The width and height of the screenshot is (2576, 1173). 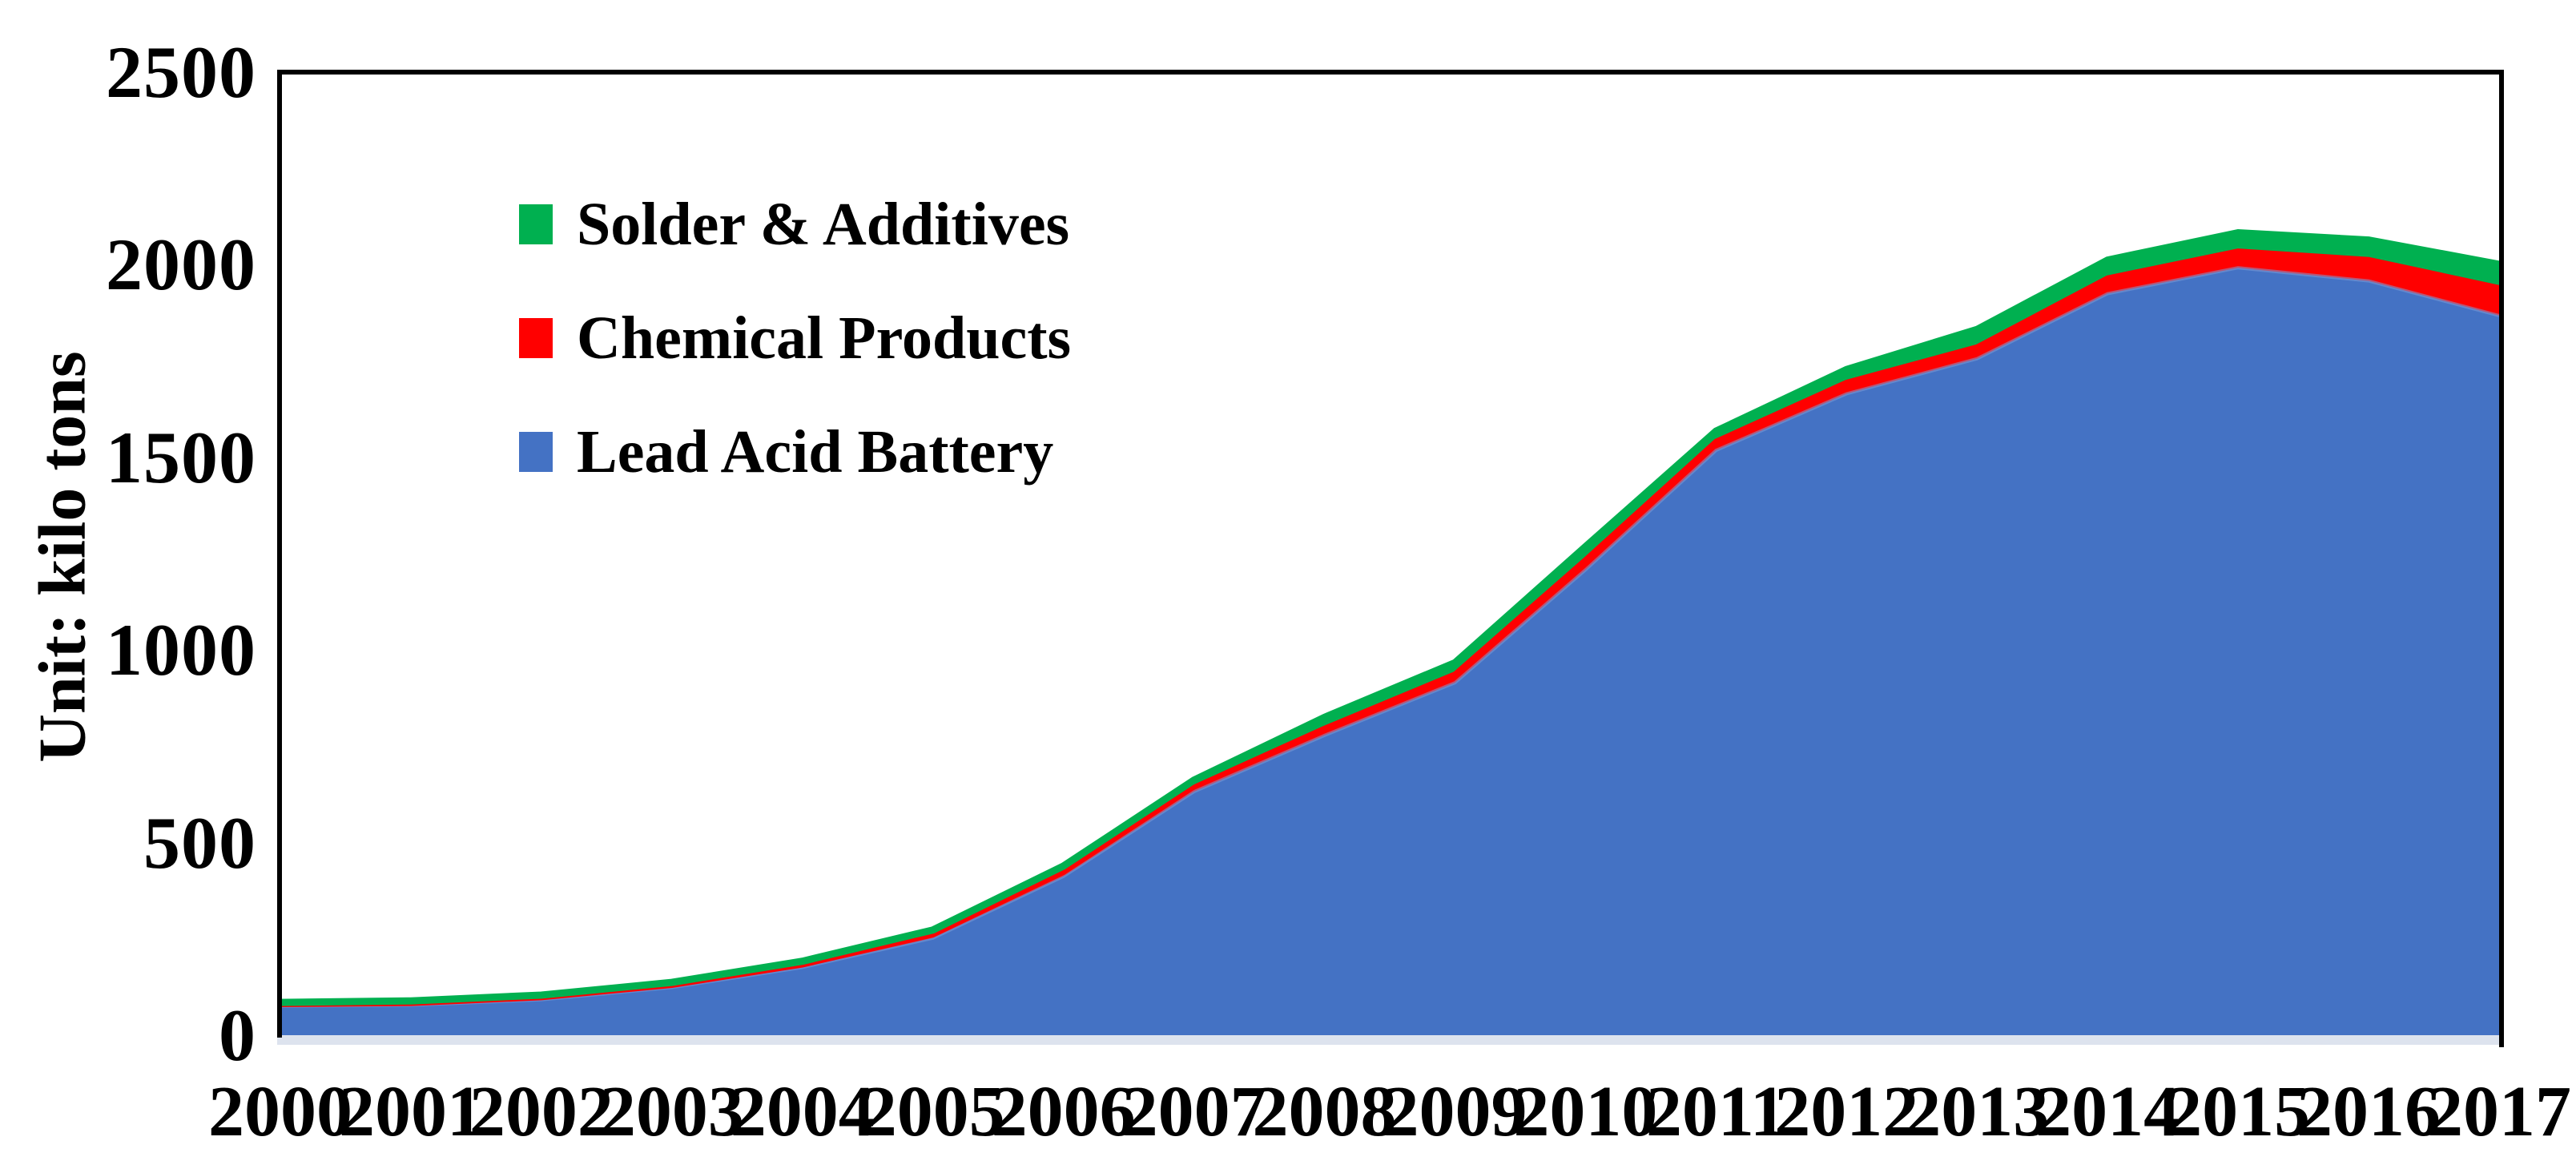 I want to click on y-tick-label: 500, so click(x=199, y=843).